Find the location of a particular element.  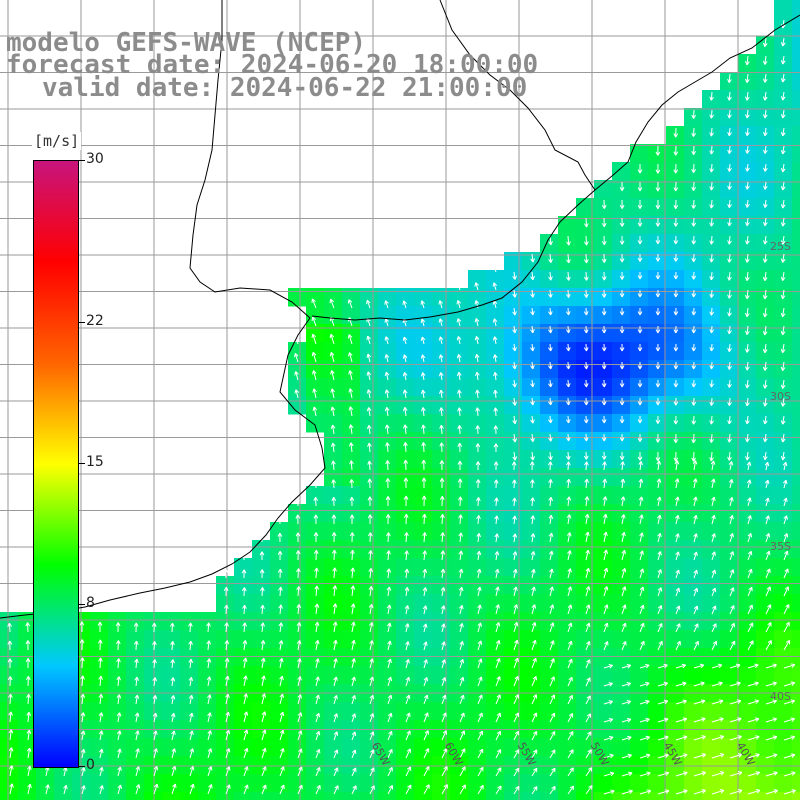

colorbar-tick is located at coordinates (82, 160).